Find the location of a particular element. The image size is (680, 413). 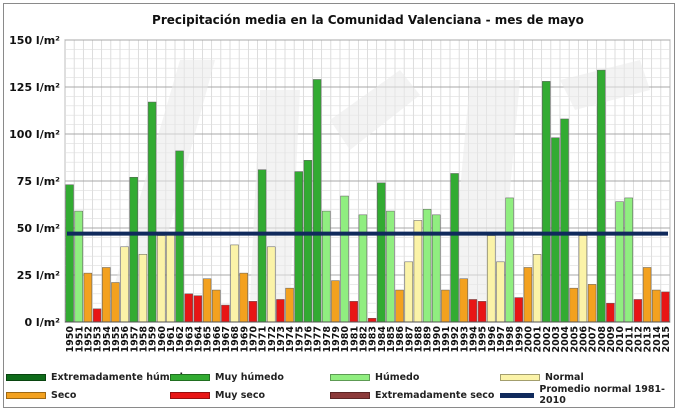

bar-1988 is located at coordinates (418, 271).